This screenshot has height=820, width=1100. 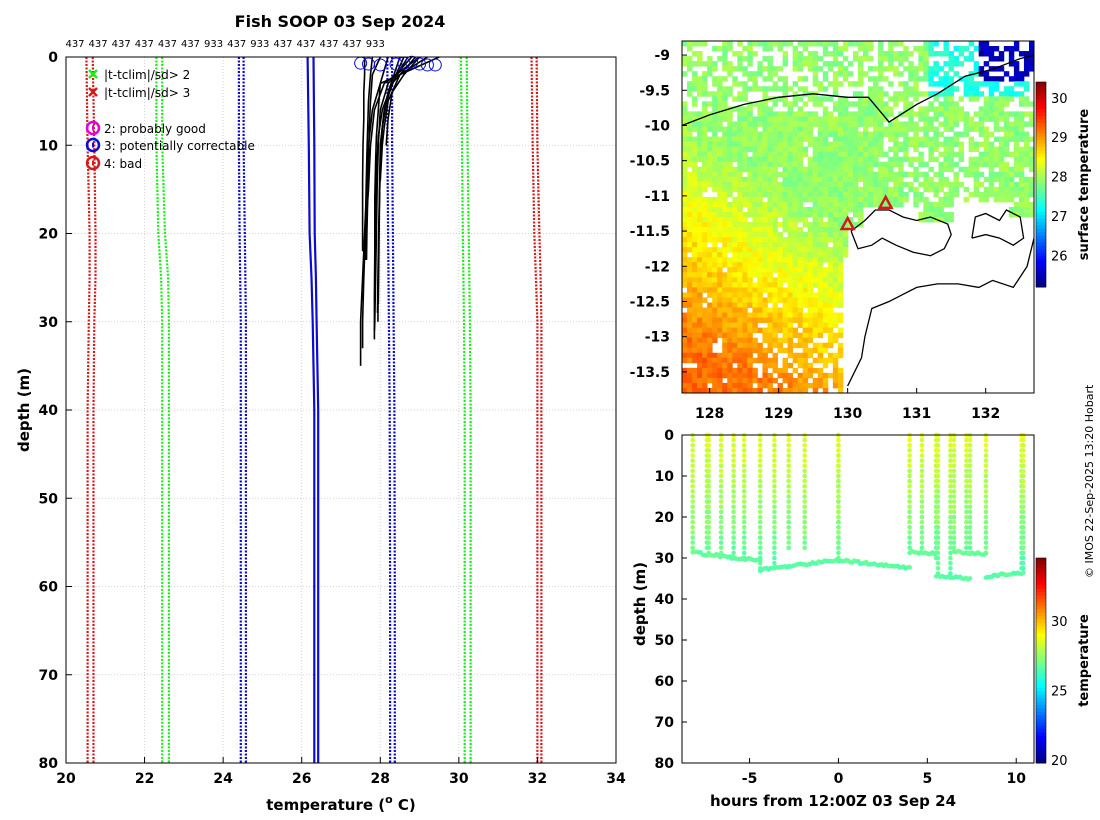 I want to click on map-x-tick-label: 130, so click(x=847, y=414).